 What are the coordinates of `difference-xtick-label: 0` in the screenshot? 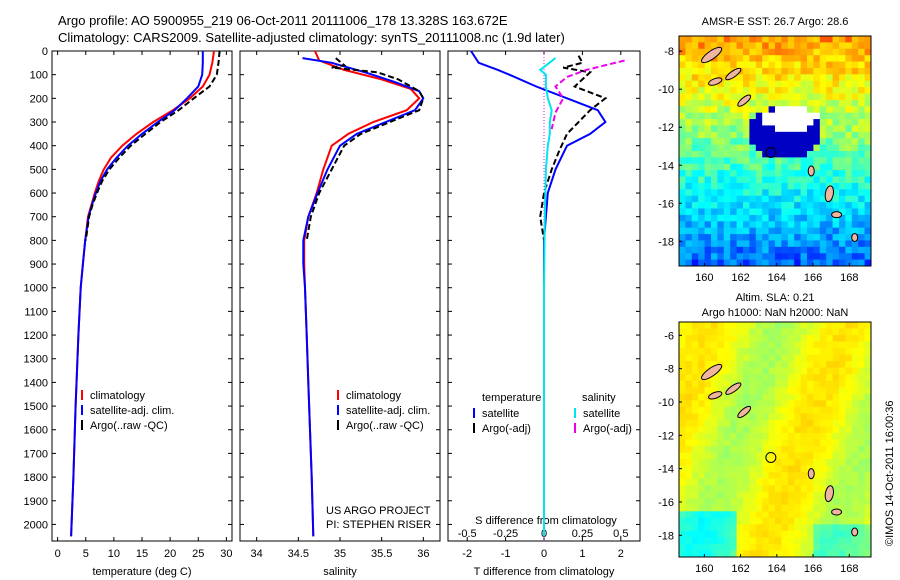 It's located at (544, 554).